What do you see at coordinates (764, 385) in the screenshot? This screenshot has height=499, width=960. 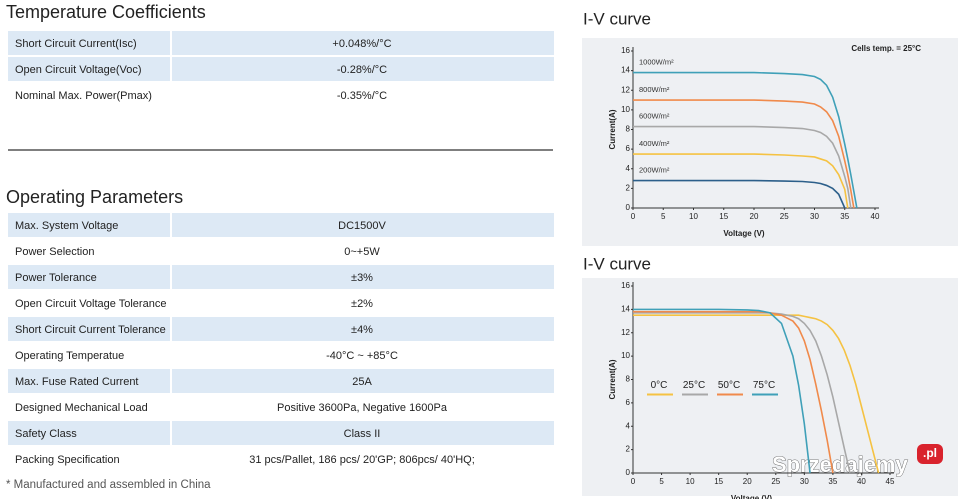 I see `legend-label: 75°C` at bounding box center [764, 385].